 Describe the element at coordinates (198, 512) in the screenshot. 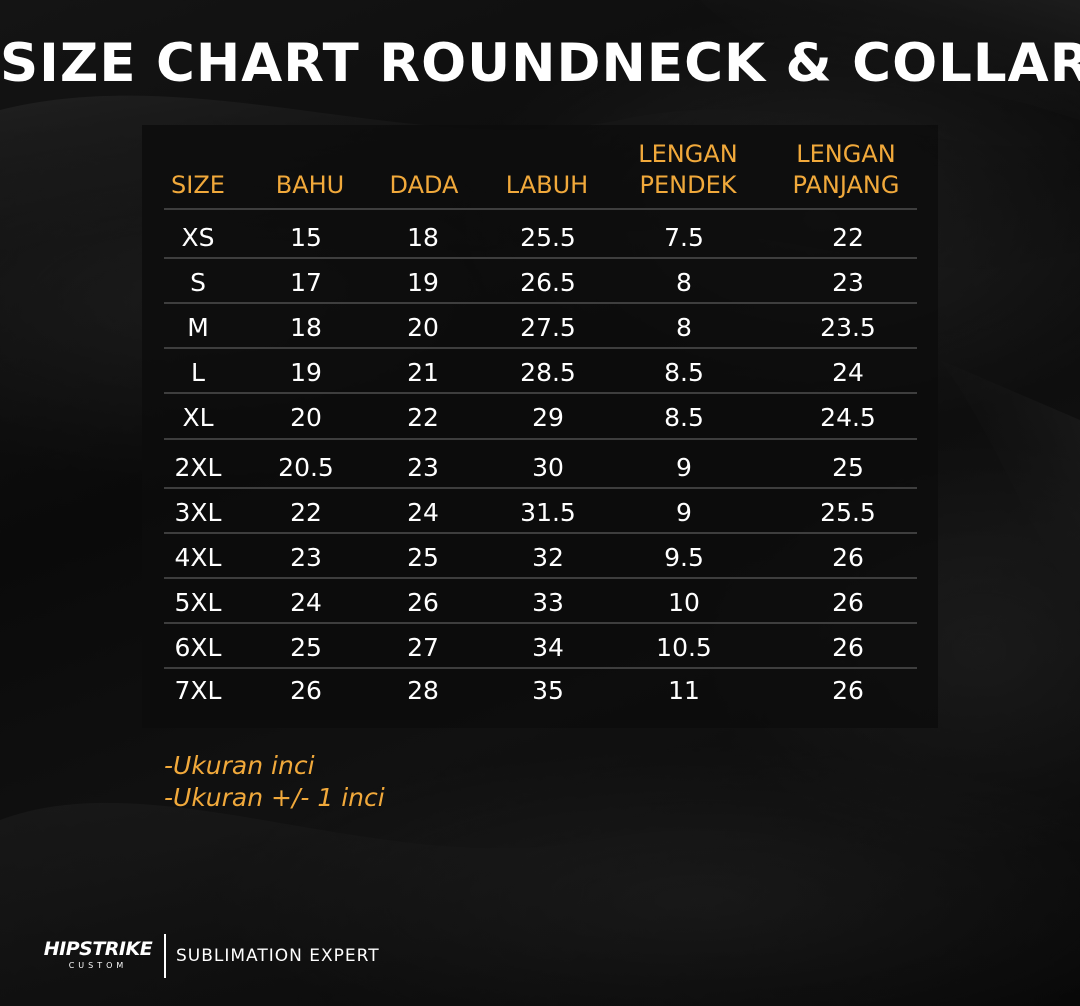

I see `table-cell: 3XL` at that location.